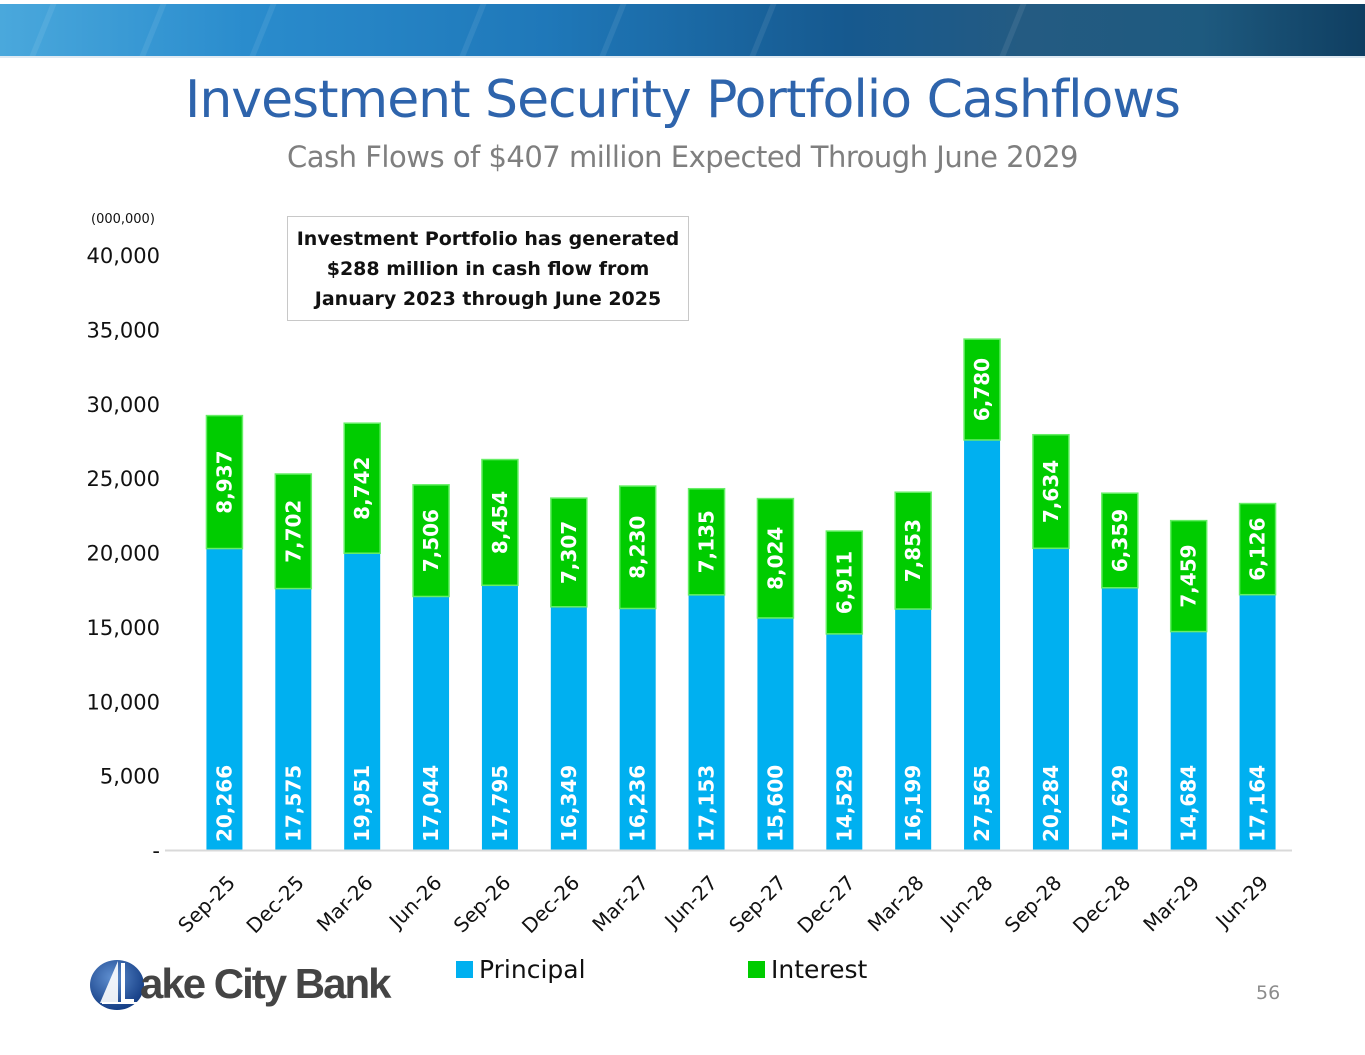 Image resolution: width=1365 pixels, height=1055 pixels. I want to click on x-tick-label: Mar-27, so click(620, 904).